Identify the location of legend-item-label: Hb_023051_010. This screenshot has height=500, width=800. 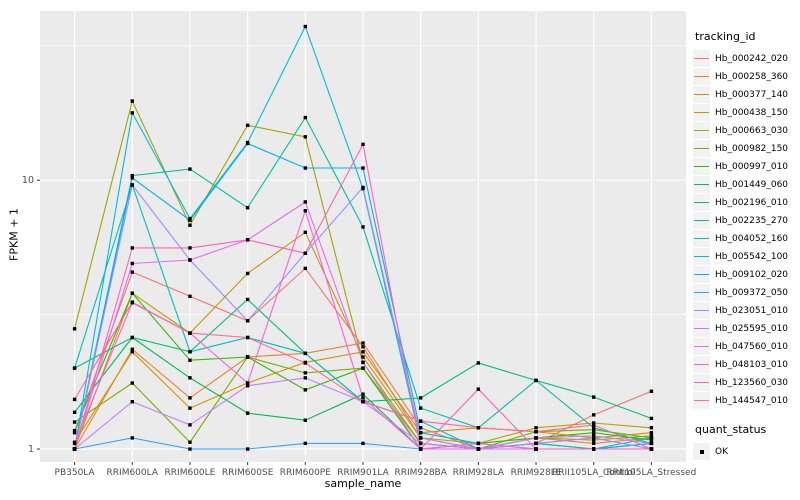
(752, 310).